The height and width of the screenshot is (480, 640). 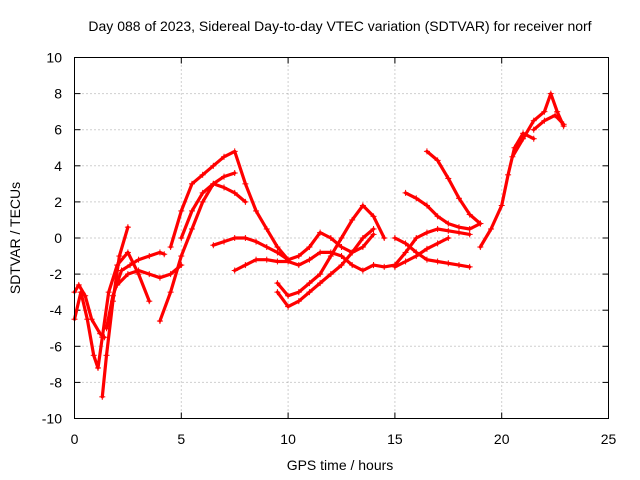 What do you see at coordinates (56, 346) in the screenshot?
I see `y-tick-label: -6` at bounding box center [56, 346].